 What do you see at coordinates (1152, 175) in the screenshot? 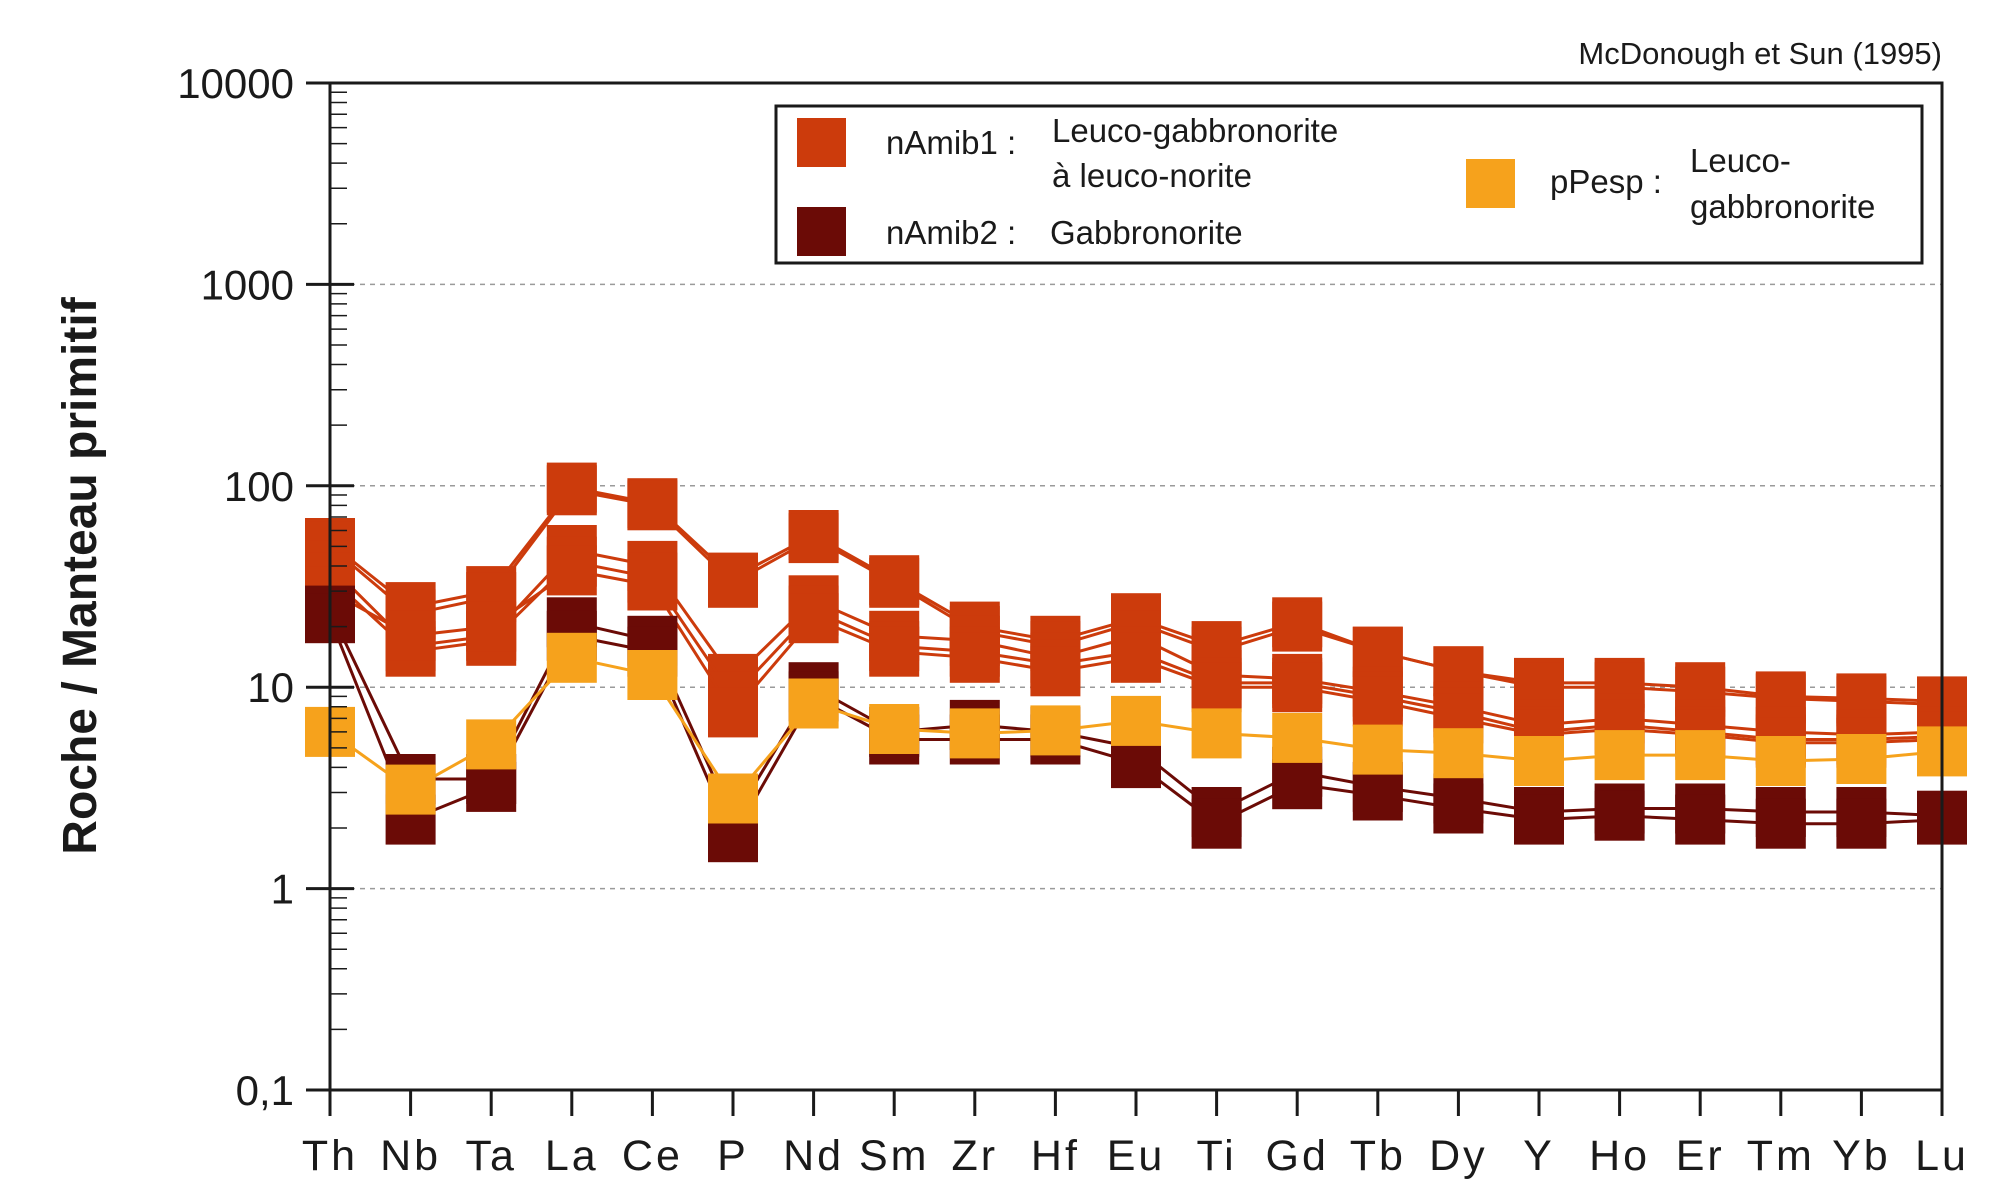
I see `legend-desc-namib1-line2: à leuco-norite` at bounding box center [1152, 175].